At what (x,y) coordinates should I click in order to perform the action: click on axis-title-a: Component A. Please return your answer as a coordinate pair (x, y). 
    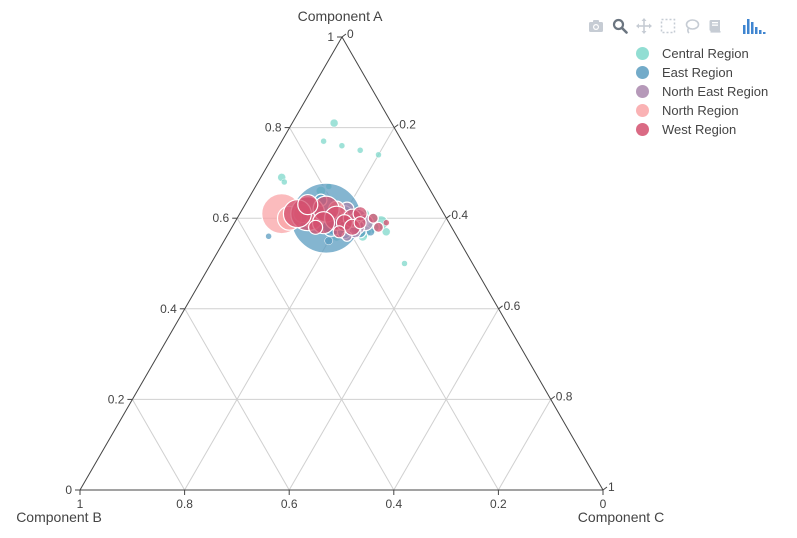
    Looking at the image, I should click on (340, 16).